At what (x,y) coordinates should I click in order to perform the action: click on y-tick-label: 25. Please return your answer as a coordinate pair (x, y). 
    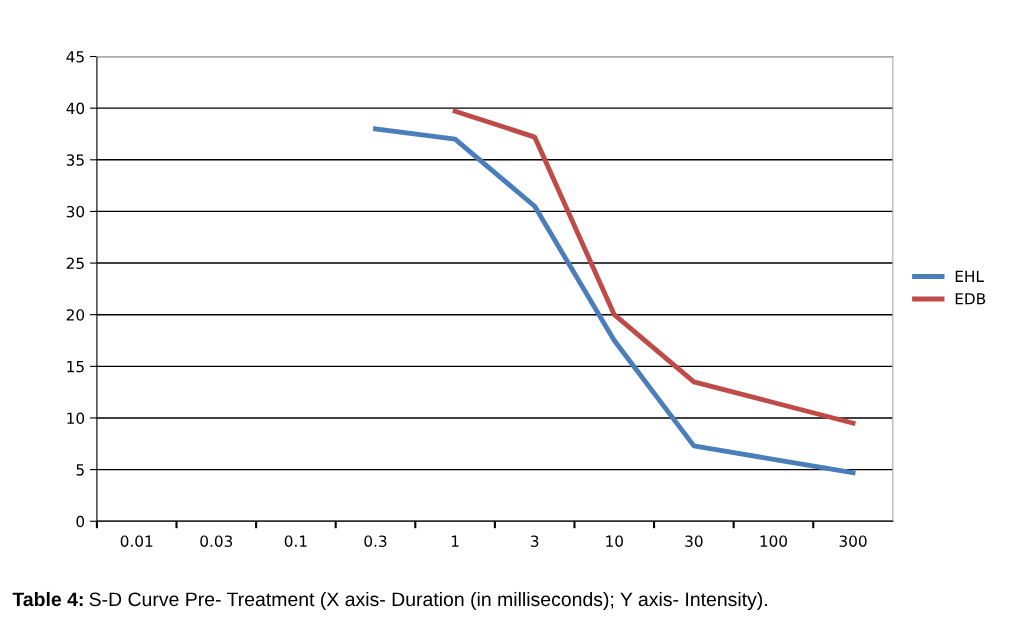
    Looking at the image, I should click on (75, 263).